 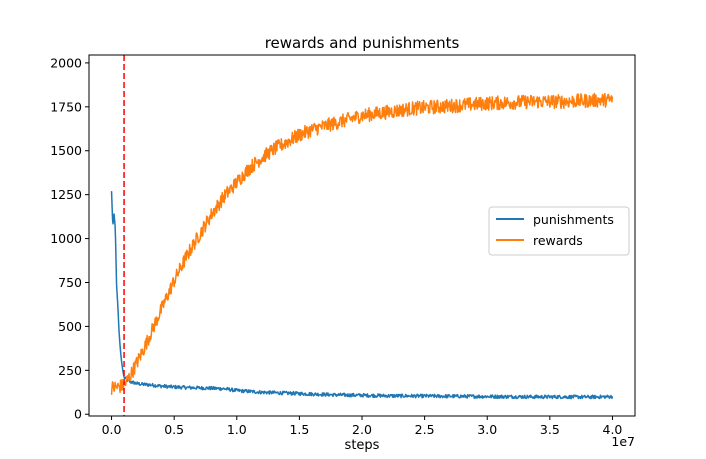 I want to click on legend-label-punishments: punishments, so click(x=573, y=219).